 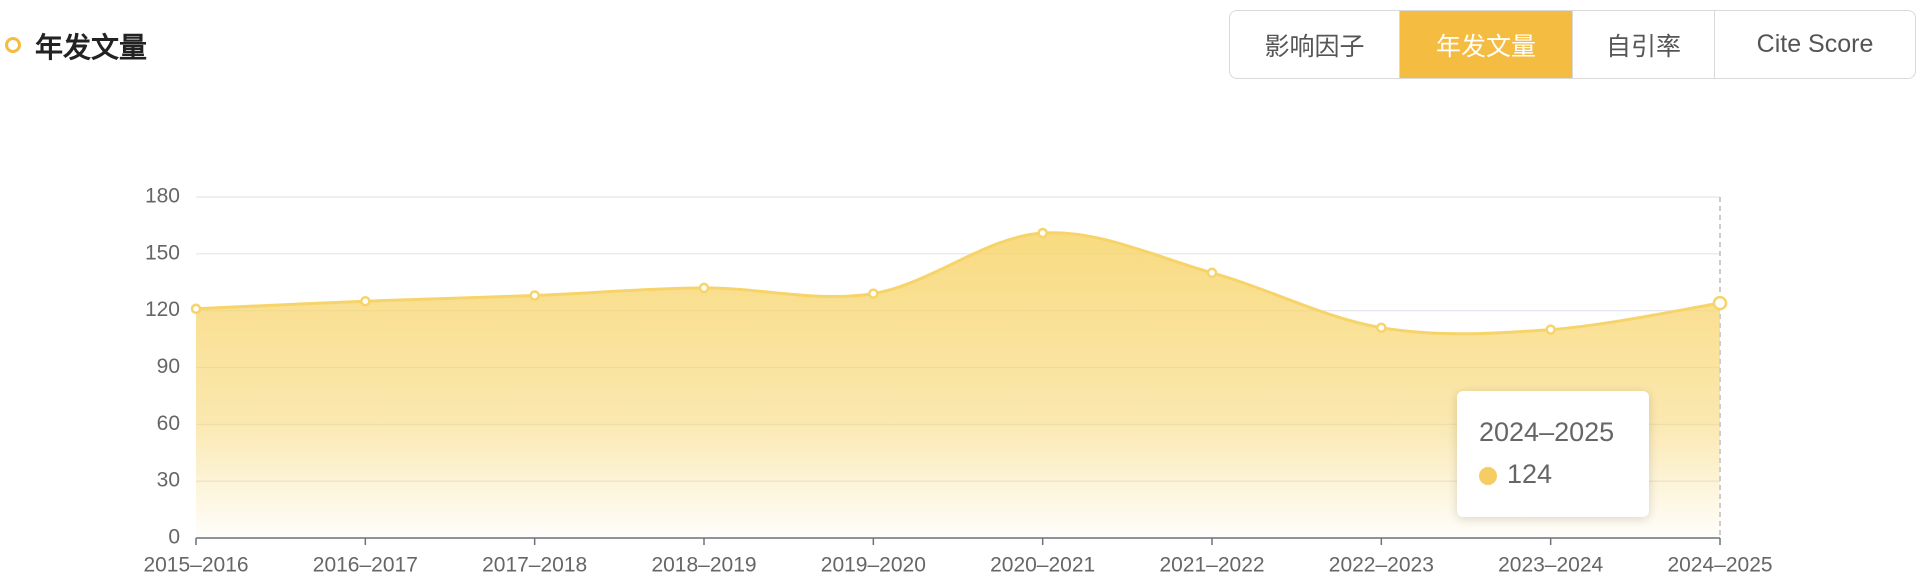 What do you see at coordinates (1550, 565) in the screenshot?
I see `x-tick-label: 2023–2024` at bounding box center [1550, 565].